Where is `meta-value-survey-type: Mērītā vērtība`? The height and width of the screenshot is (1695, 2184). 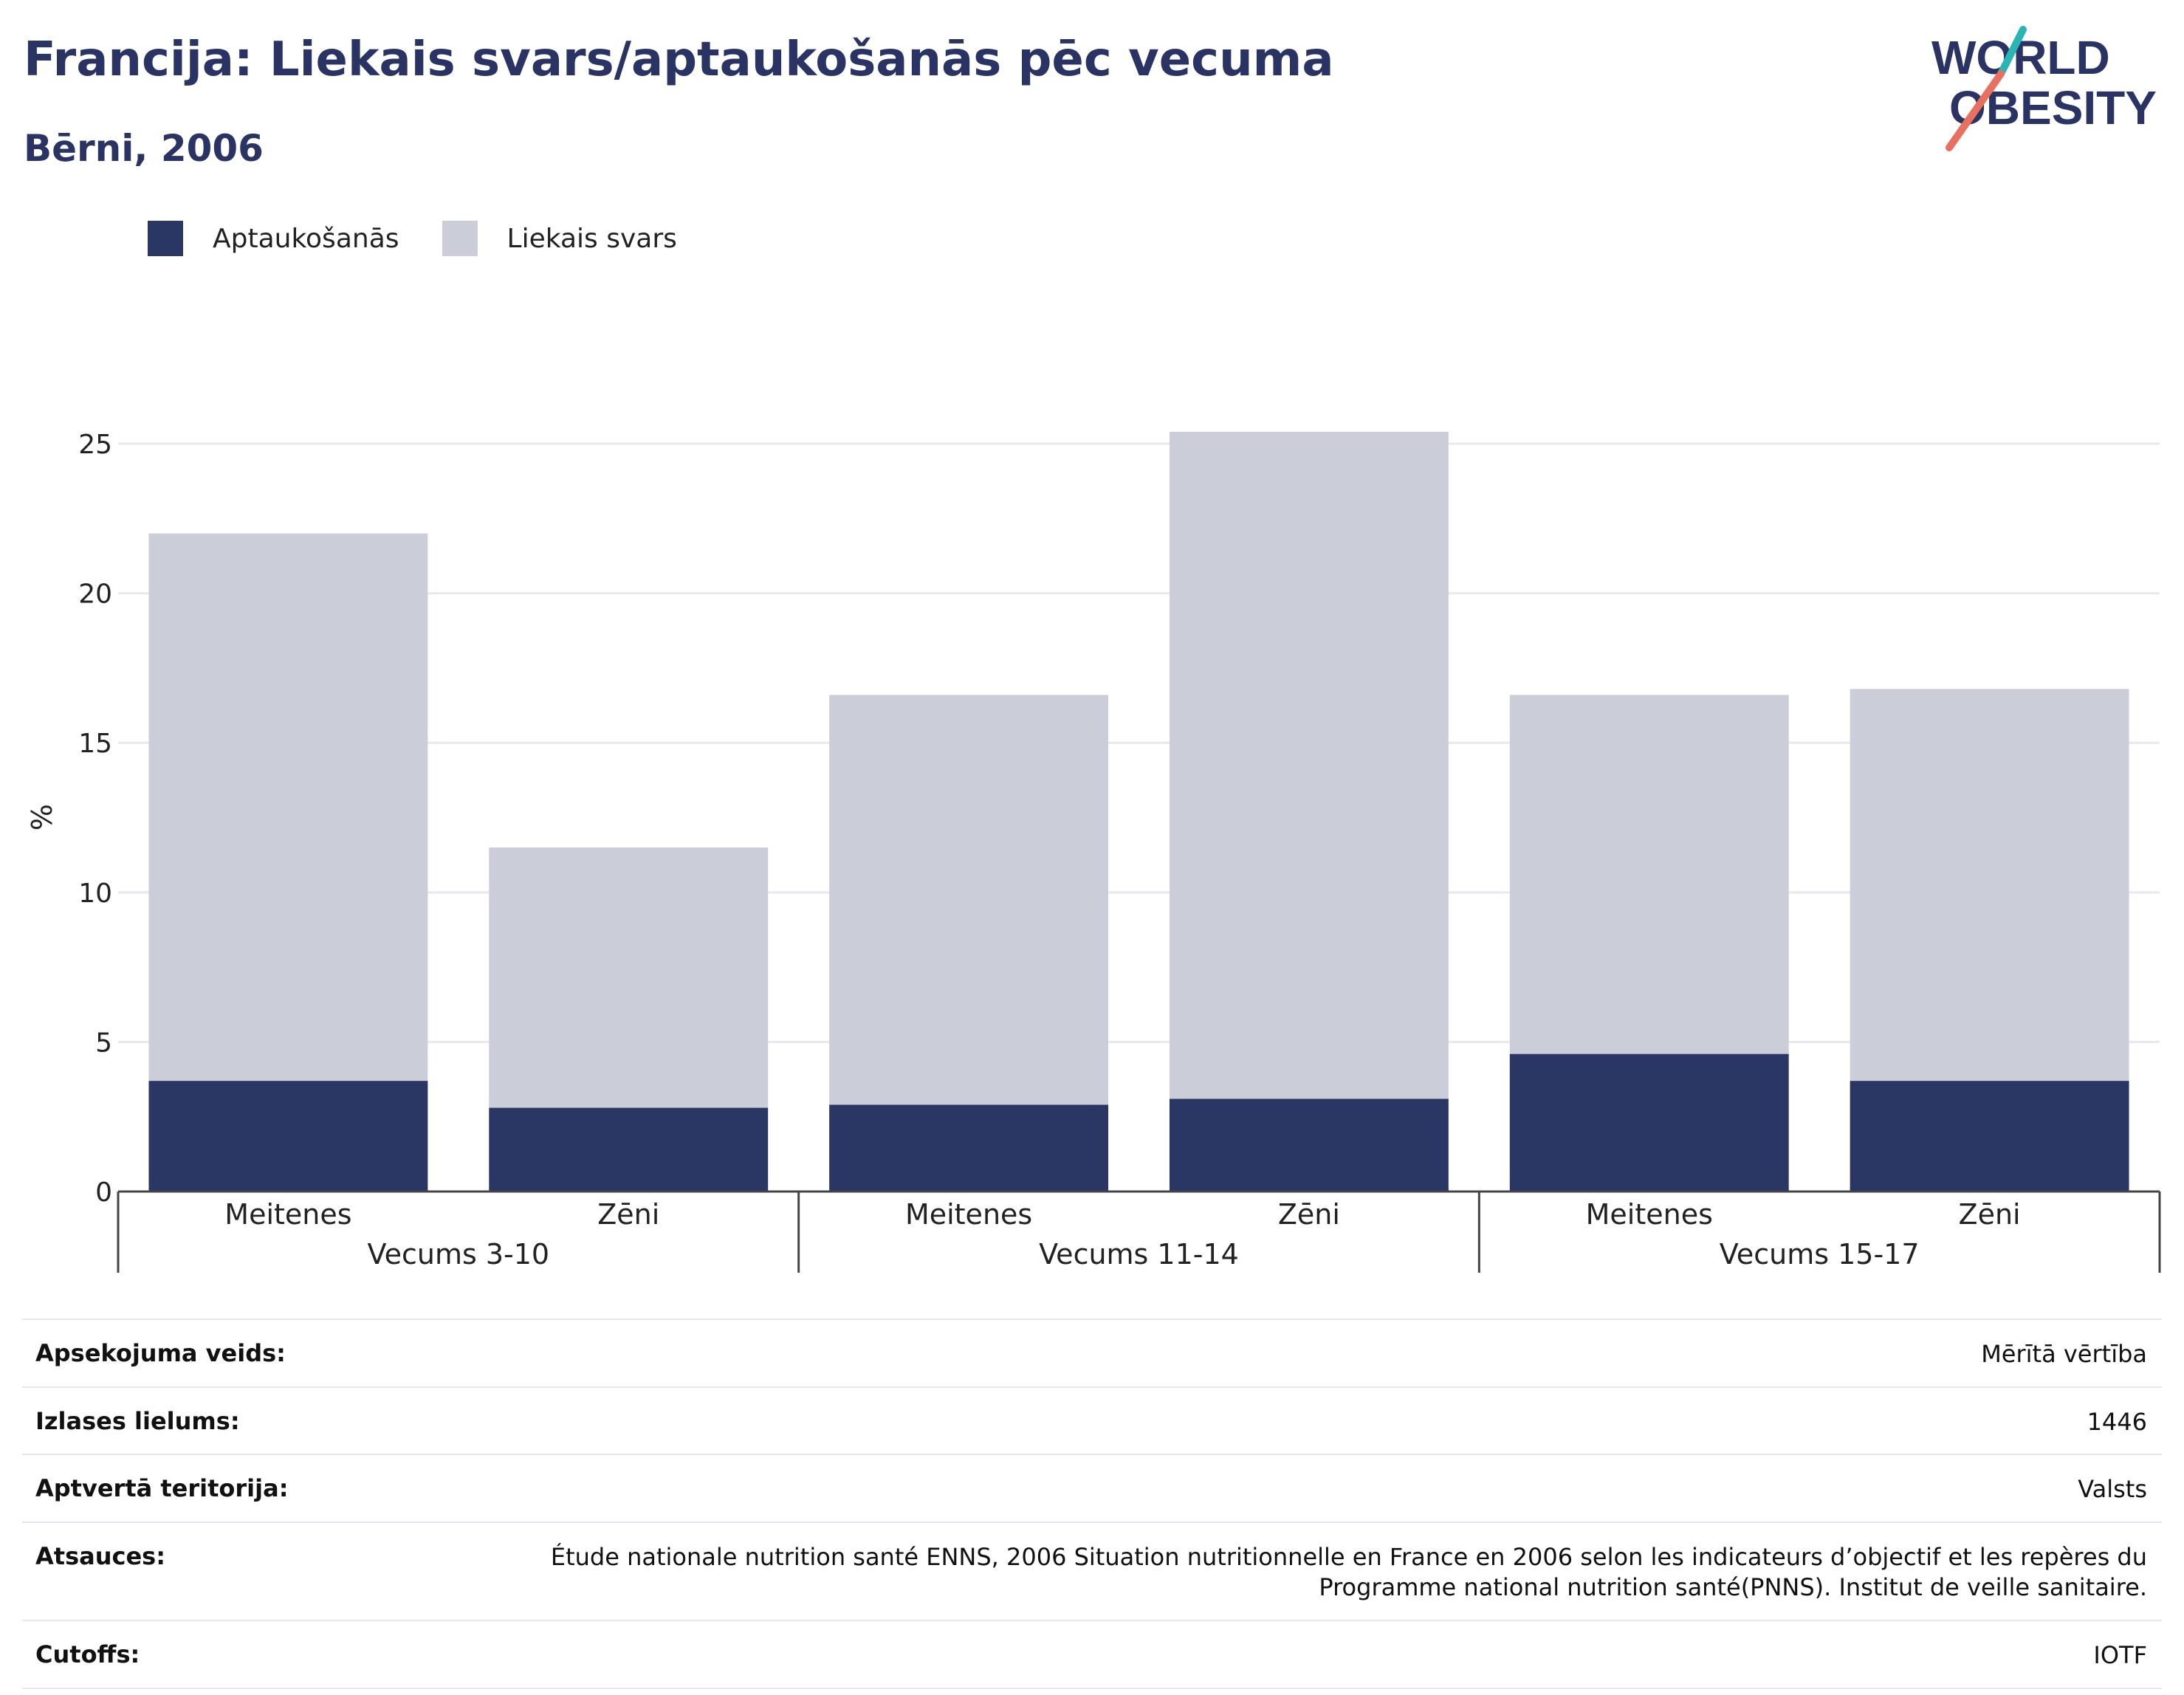 meta-value-survey-type: Mērītā vērtība is located at coordinates (2064, 1354).